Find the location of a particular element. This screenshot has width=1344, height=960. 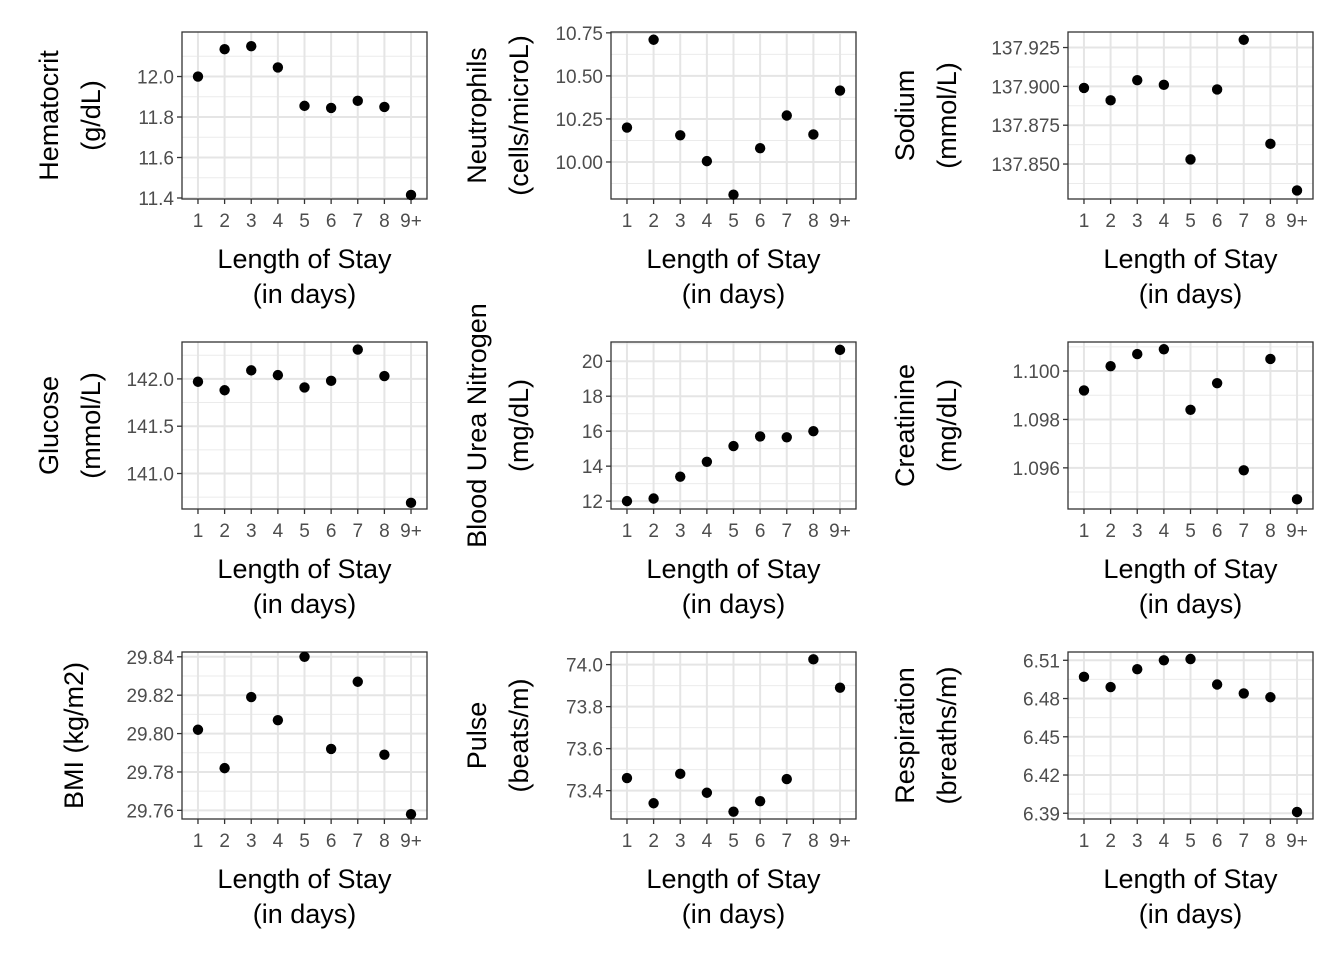

y-tick-label: 73.8 is located at coordinates (584, 708).